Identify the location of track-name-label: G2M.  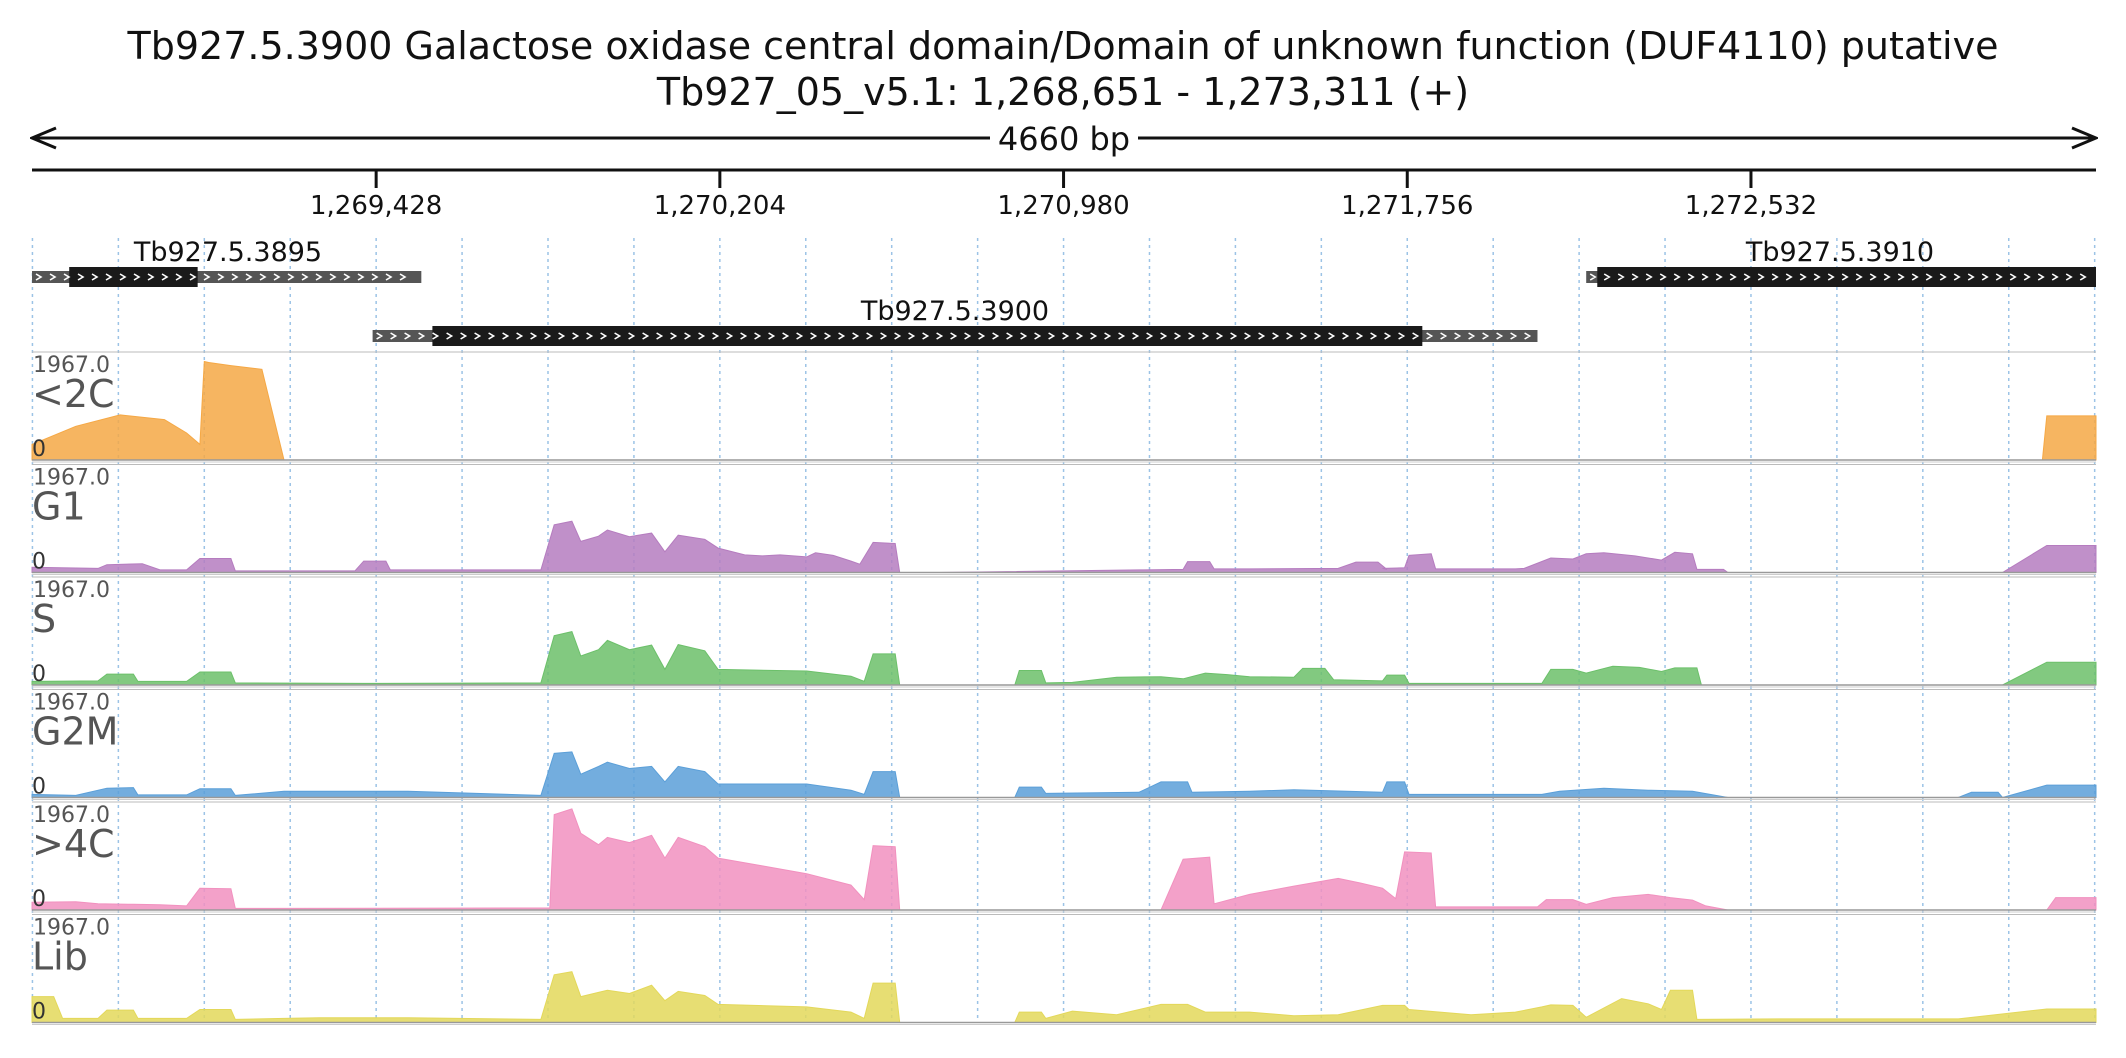
(75, 732).